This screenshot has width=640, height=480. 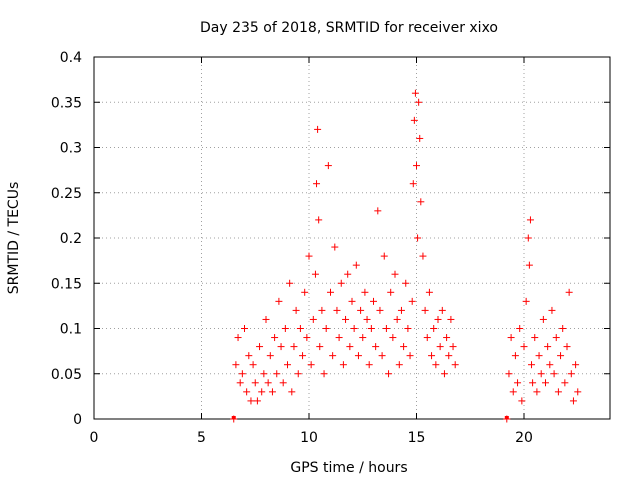 What do you see at coordinates (66, 194) in the screenshot?
I see `y-tick-label: 0.25` at bounding box center [66, 194].